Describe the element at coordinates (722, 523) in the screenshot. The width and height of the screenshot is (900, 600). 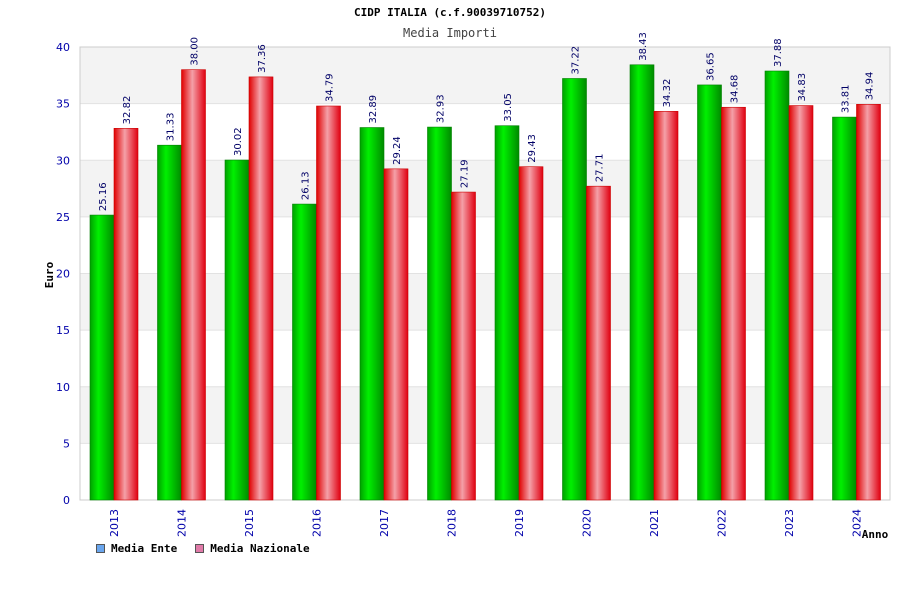
I see `x-tick-label: 2022` at that location.